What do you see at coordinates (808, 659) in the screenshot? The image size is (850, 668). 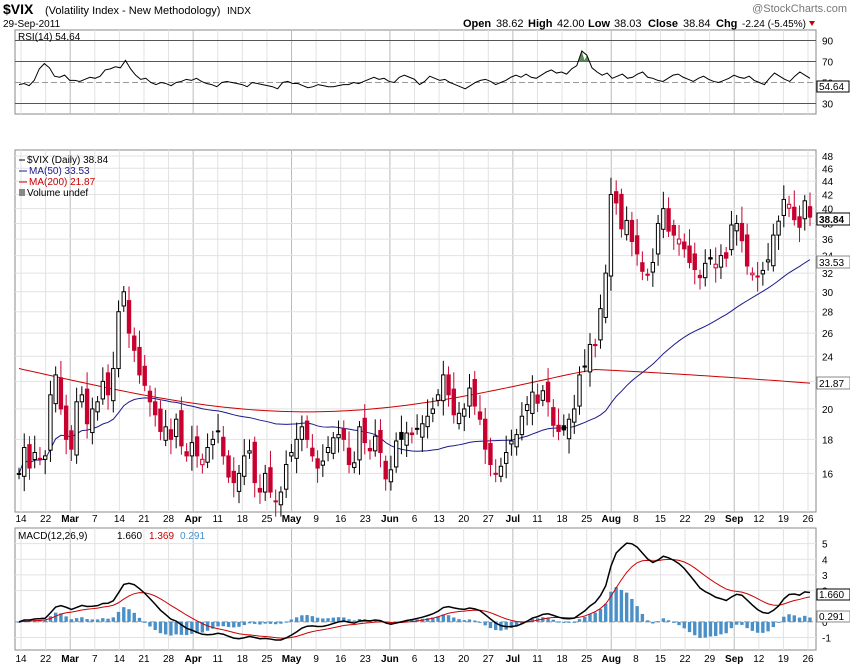 I see `x-tick-label: 26` at bounding box center [808, 659].